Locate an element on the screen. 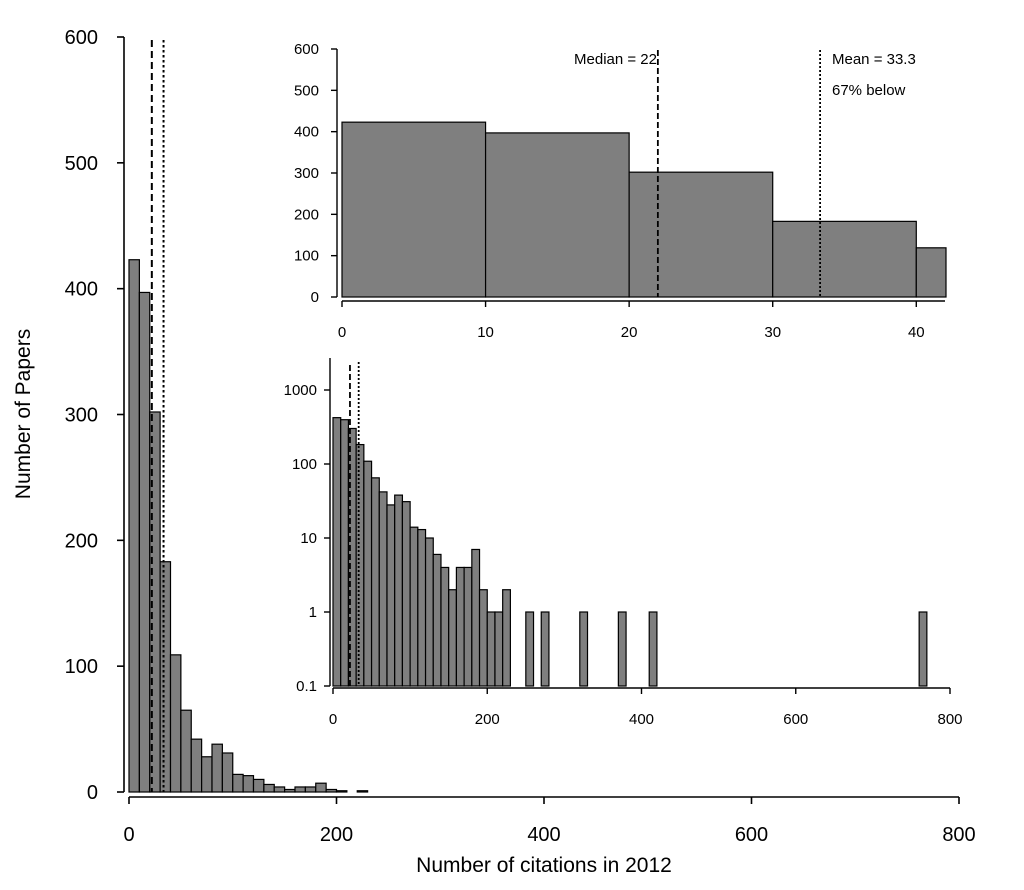 The height and width of the screenshot is (890, 1024). main-y-tick-label: 400 is located at coordinates (81, 290).